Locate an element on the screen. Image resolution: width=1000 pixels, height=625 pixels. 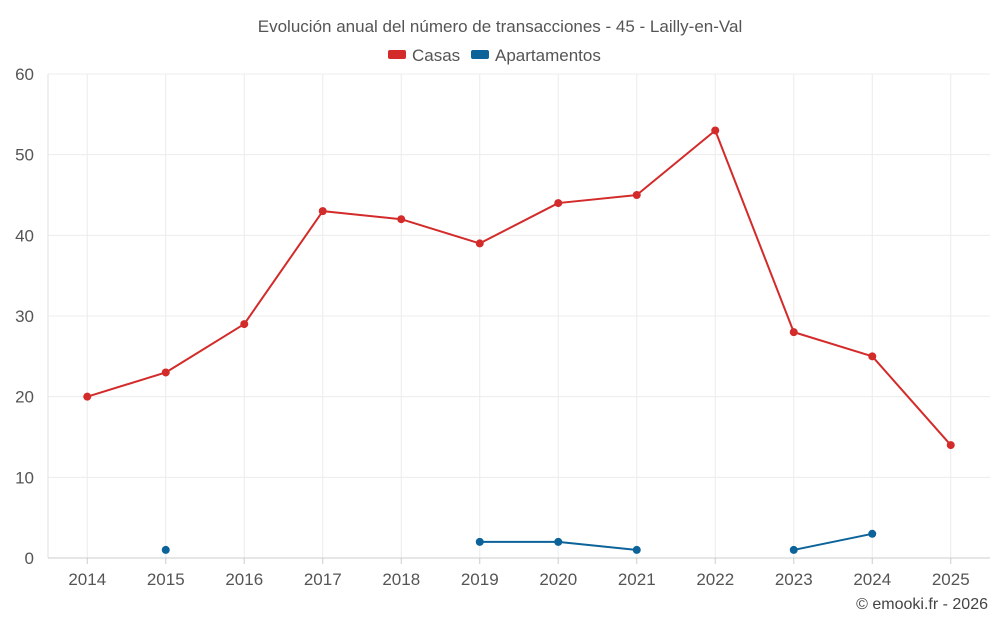
x-tick-label: 2020 is located at coordinates (558, 579).